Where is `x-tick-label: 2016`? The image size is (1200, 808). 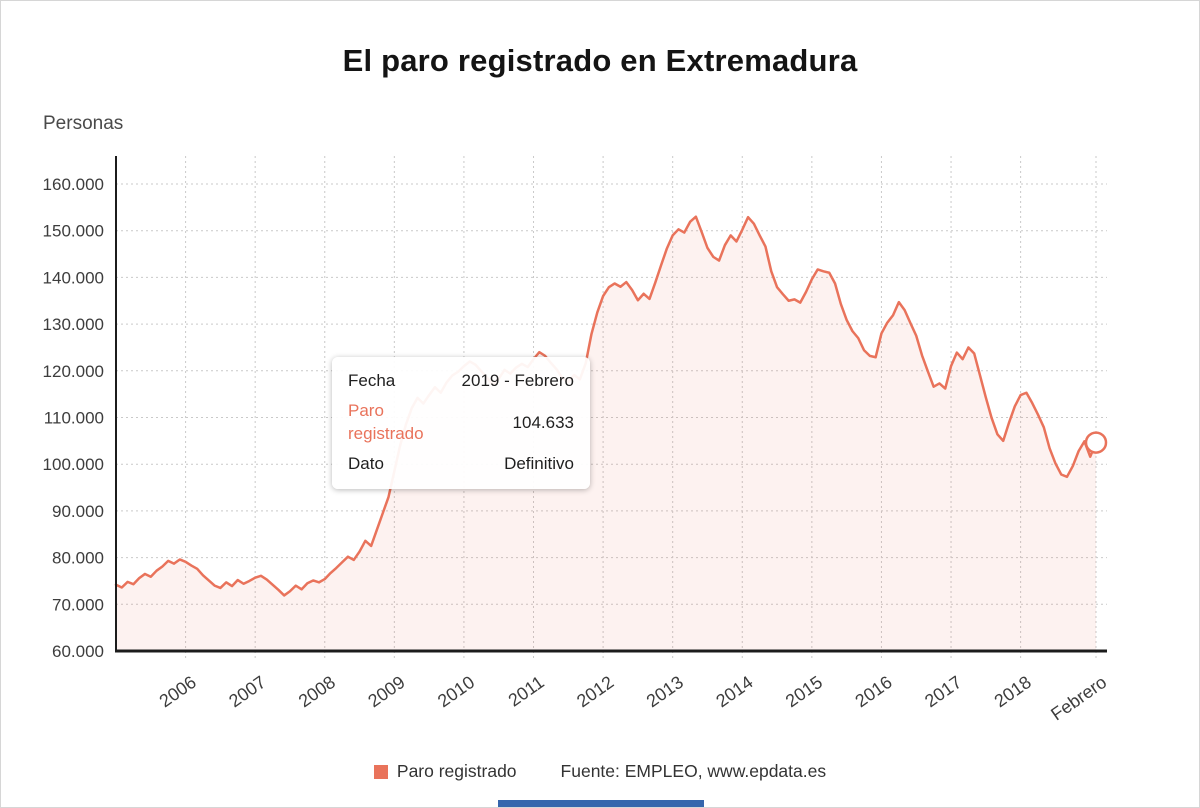
x-tick-label: 2016 is located at coordinates (873, 691).